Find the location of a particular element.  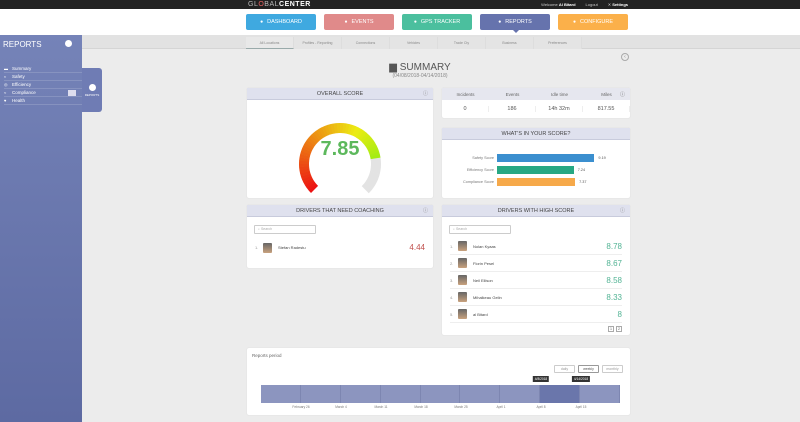

nav-dashboard: ● DASHBOARD is located at coordinates (281, 22).